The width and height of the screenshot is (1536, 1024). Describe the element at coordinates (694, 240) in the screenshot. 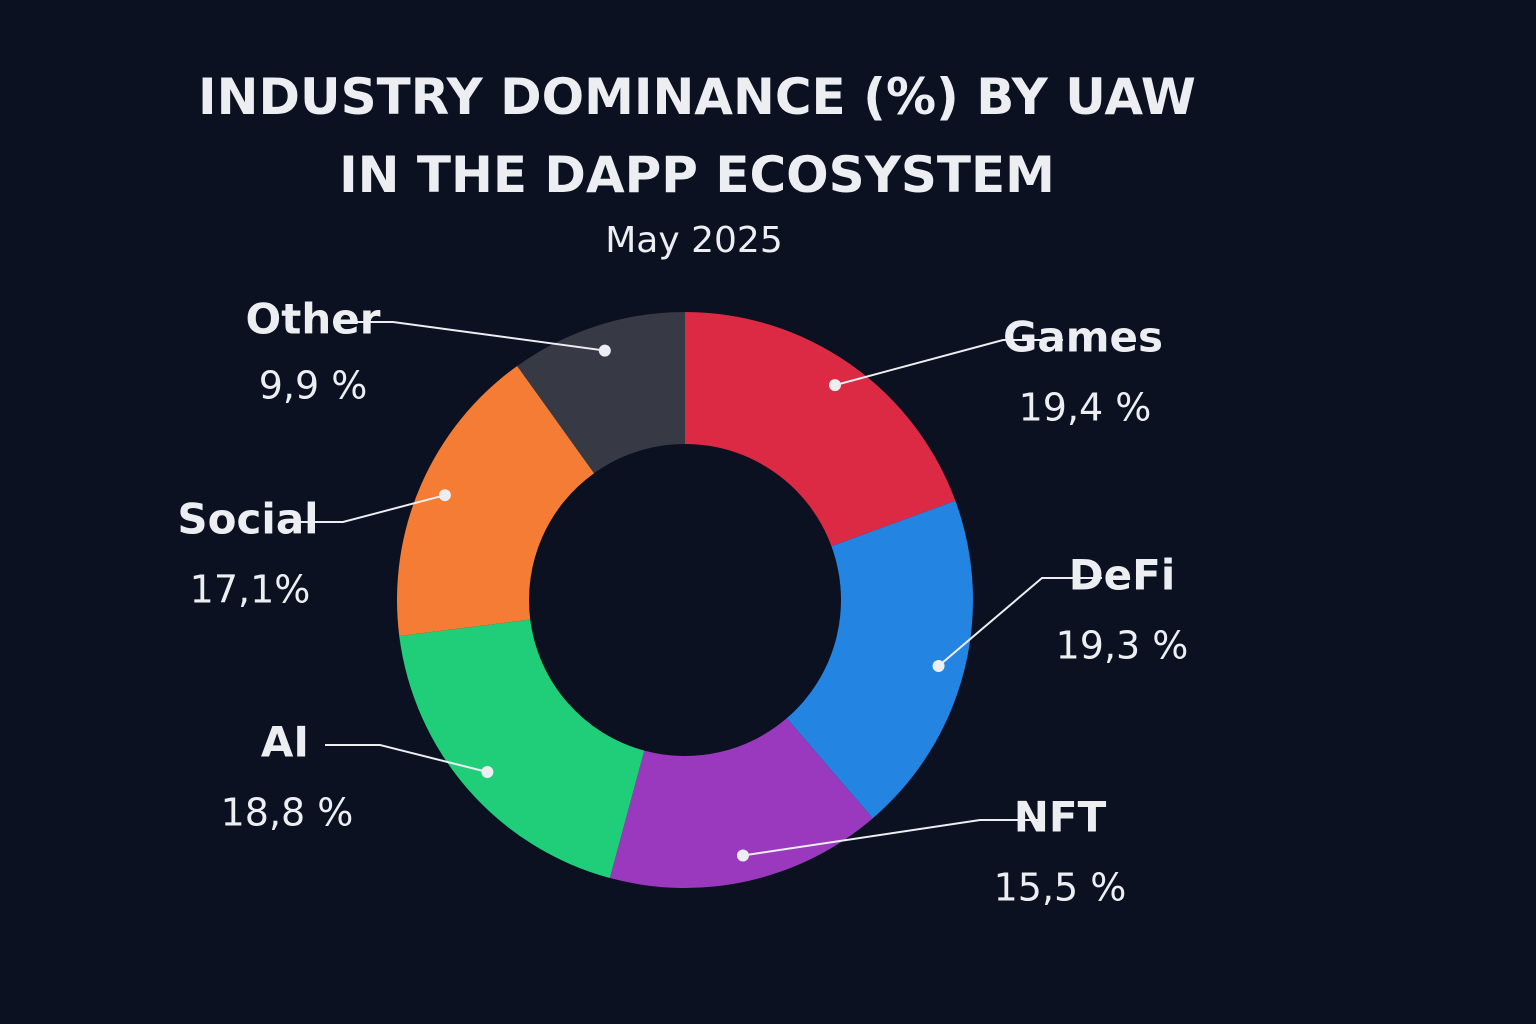

I see `chart-subtitle: May 2025` at that location.